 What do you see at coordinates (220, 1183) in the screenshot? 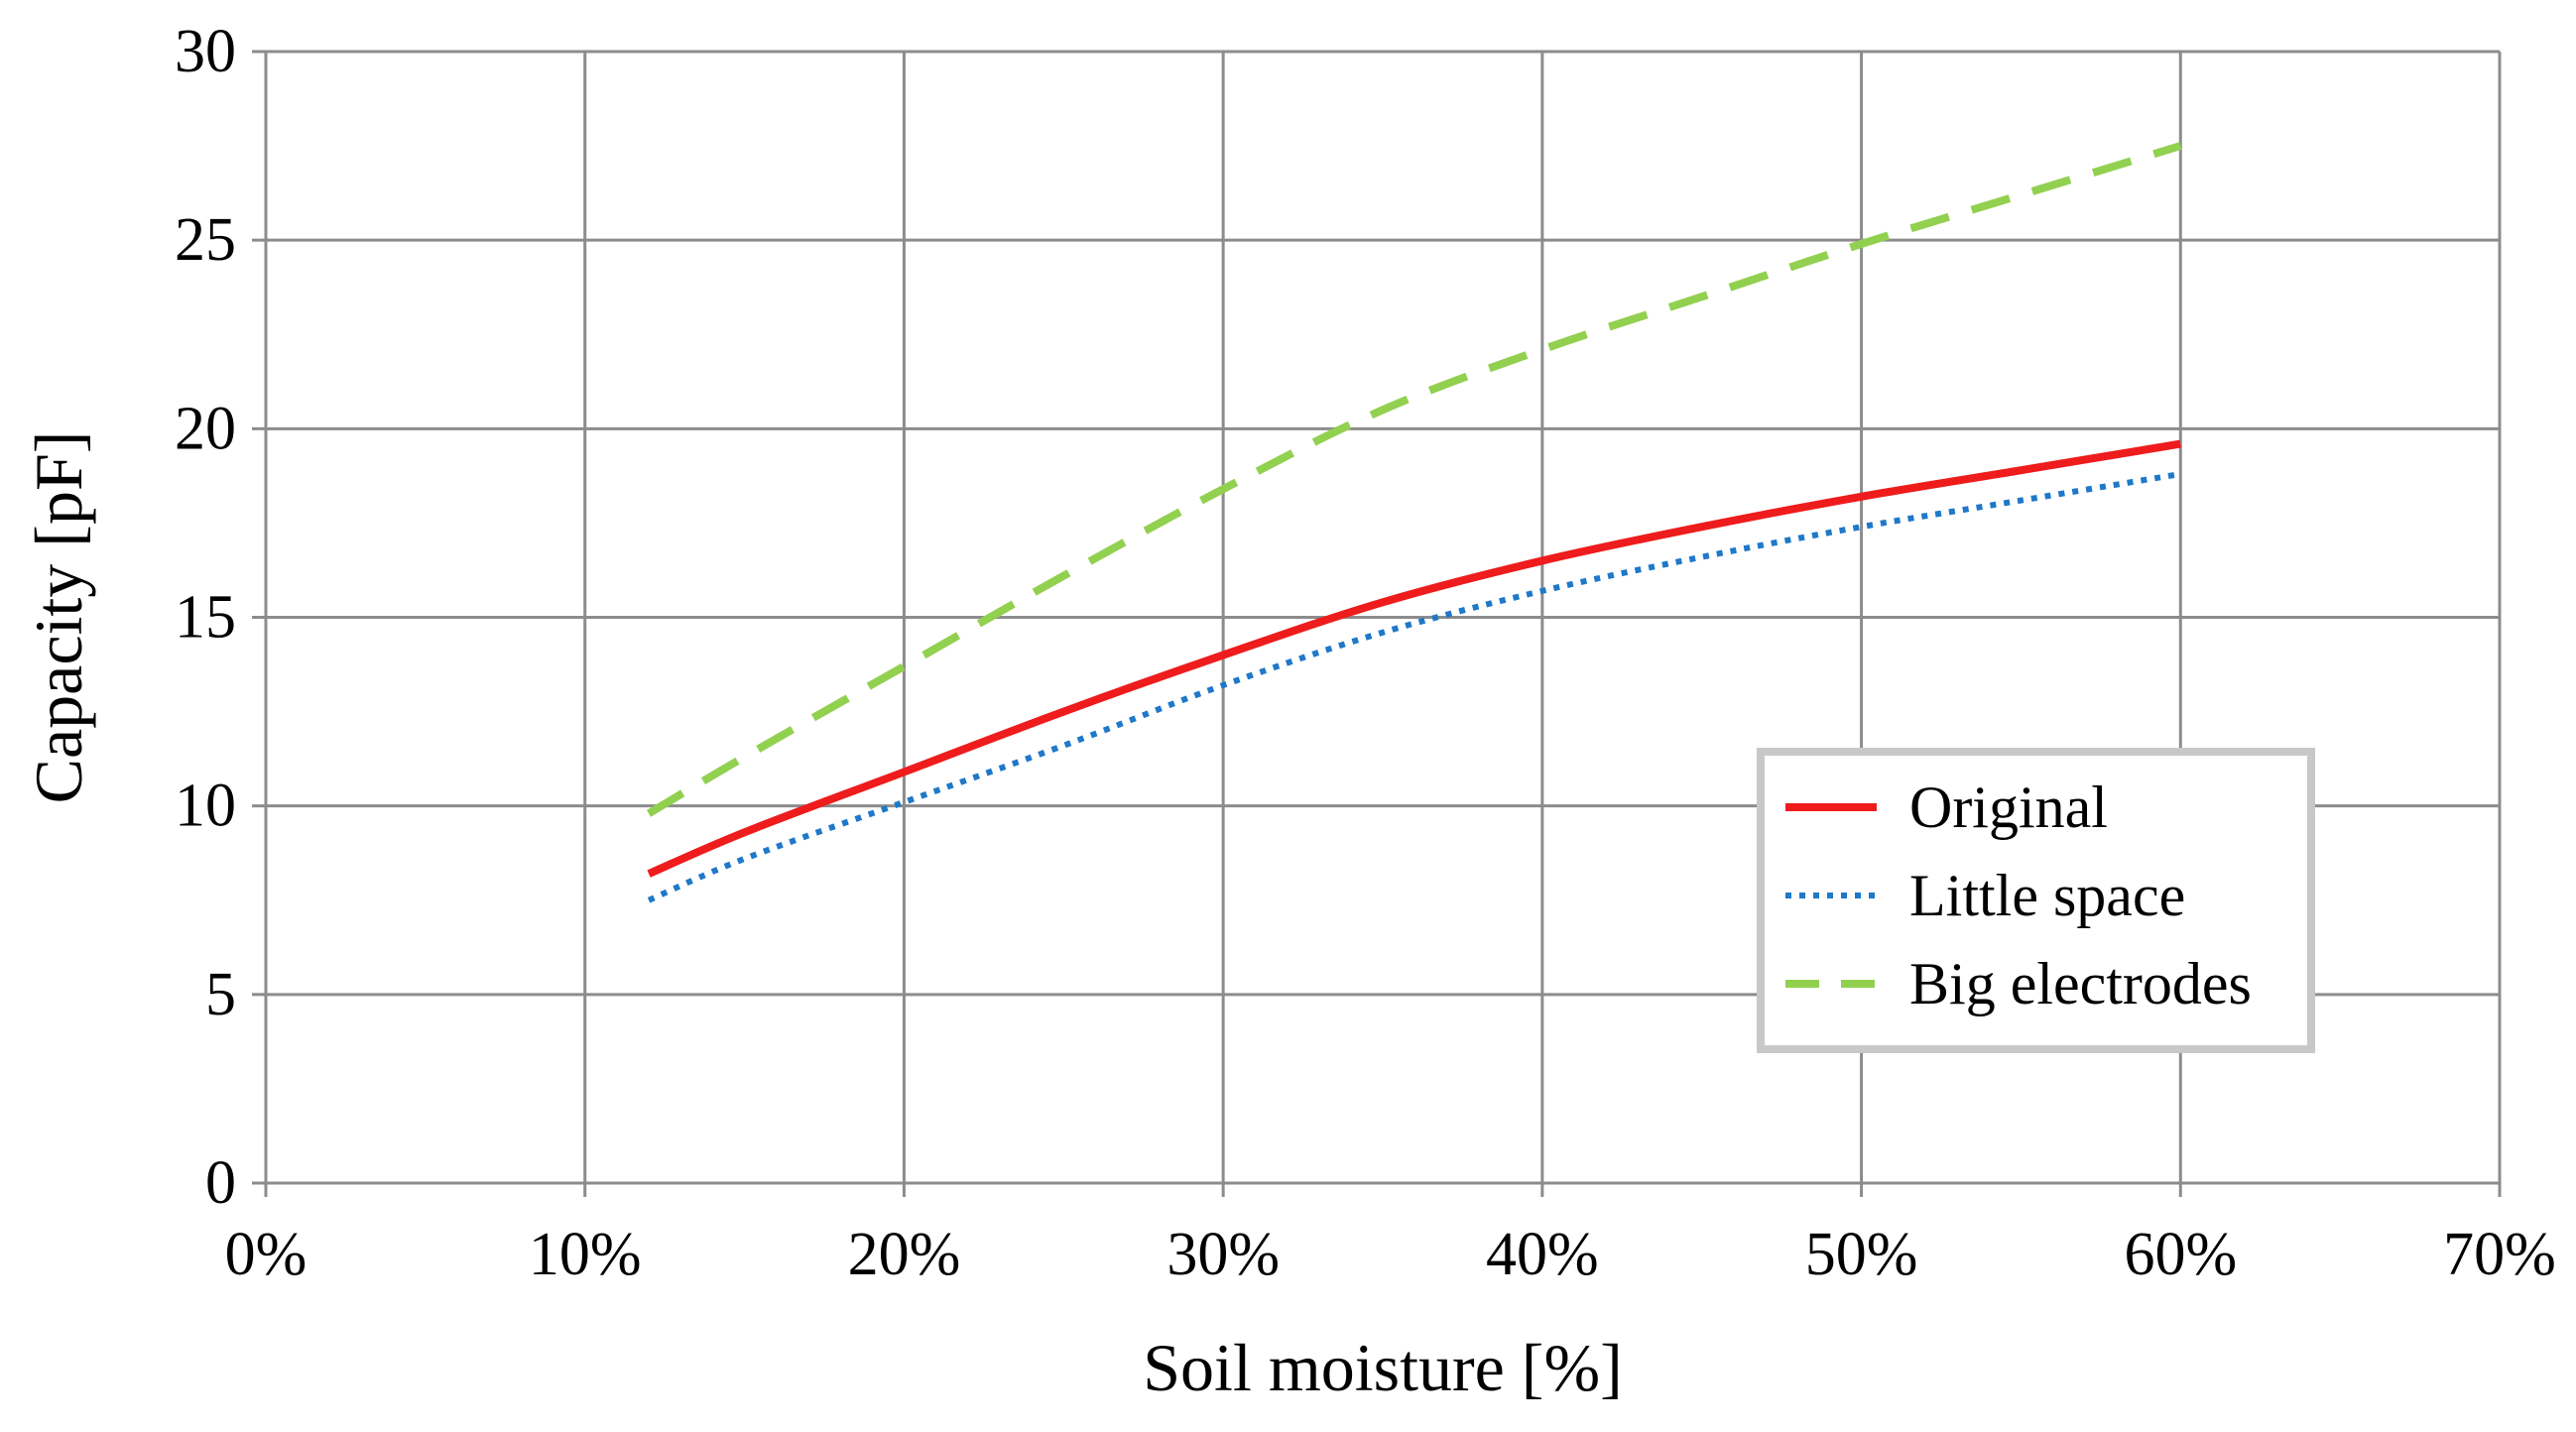
I see `y-tick-label: 0` at bounding box center [220, 1183].